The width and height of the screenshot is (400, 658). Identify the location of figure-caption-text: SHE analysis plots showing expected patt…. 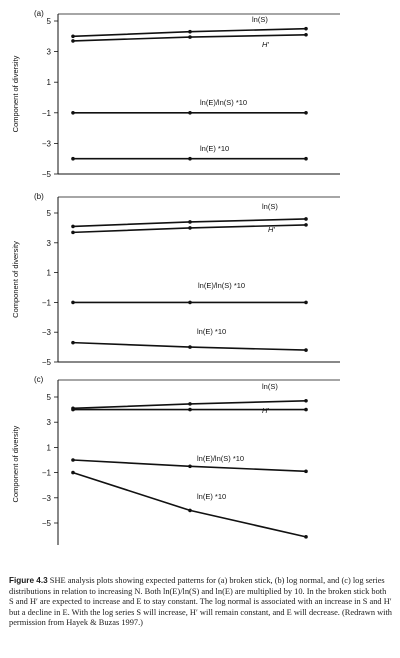
(200, 602).